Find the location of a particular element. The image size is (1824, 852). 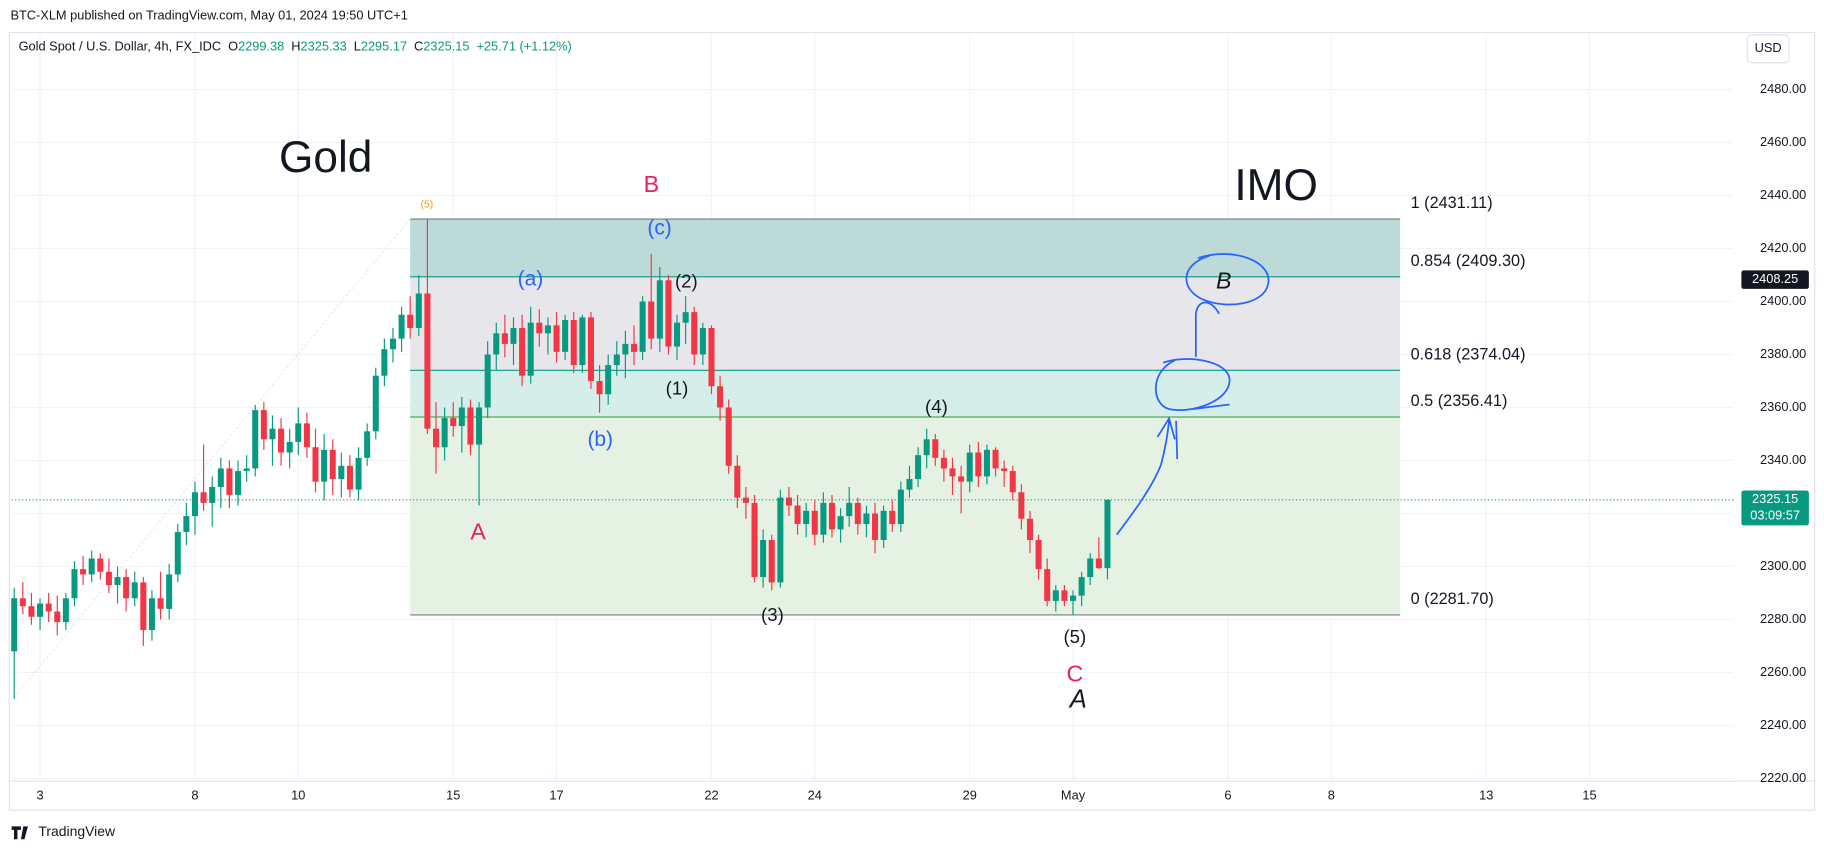

annotation: (2) is located at coordinates (686, 280).